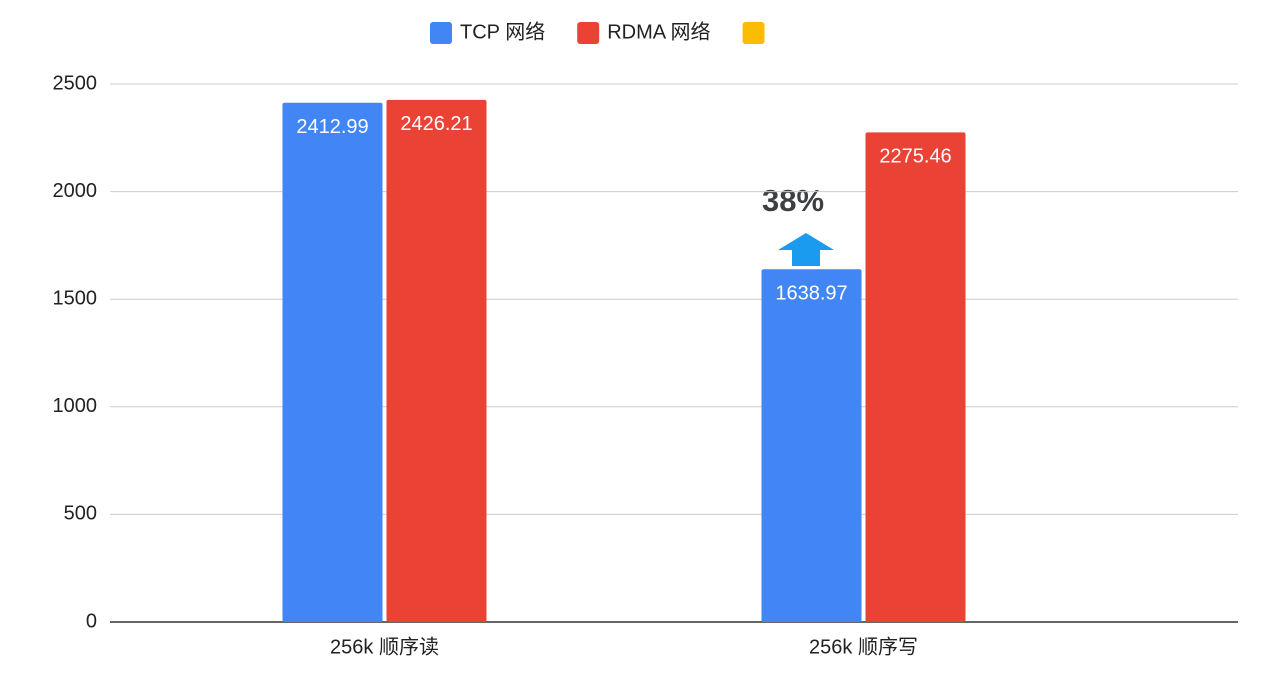 This screenshot has height=700, width=1280. Describe the element at coordinates (91, 621) in the screenshot. I see `y-tick-label: 0` at that location.